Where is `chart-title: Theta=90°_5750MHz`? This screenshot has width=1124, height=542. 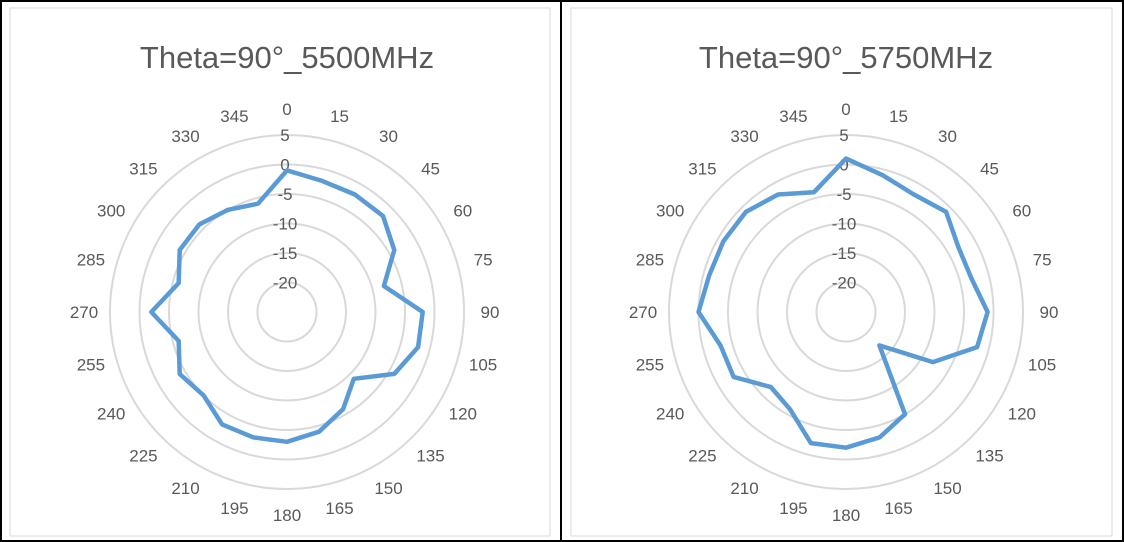
chart-title: Theta=90°_5750MHz is located at coordinates (846, 57).